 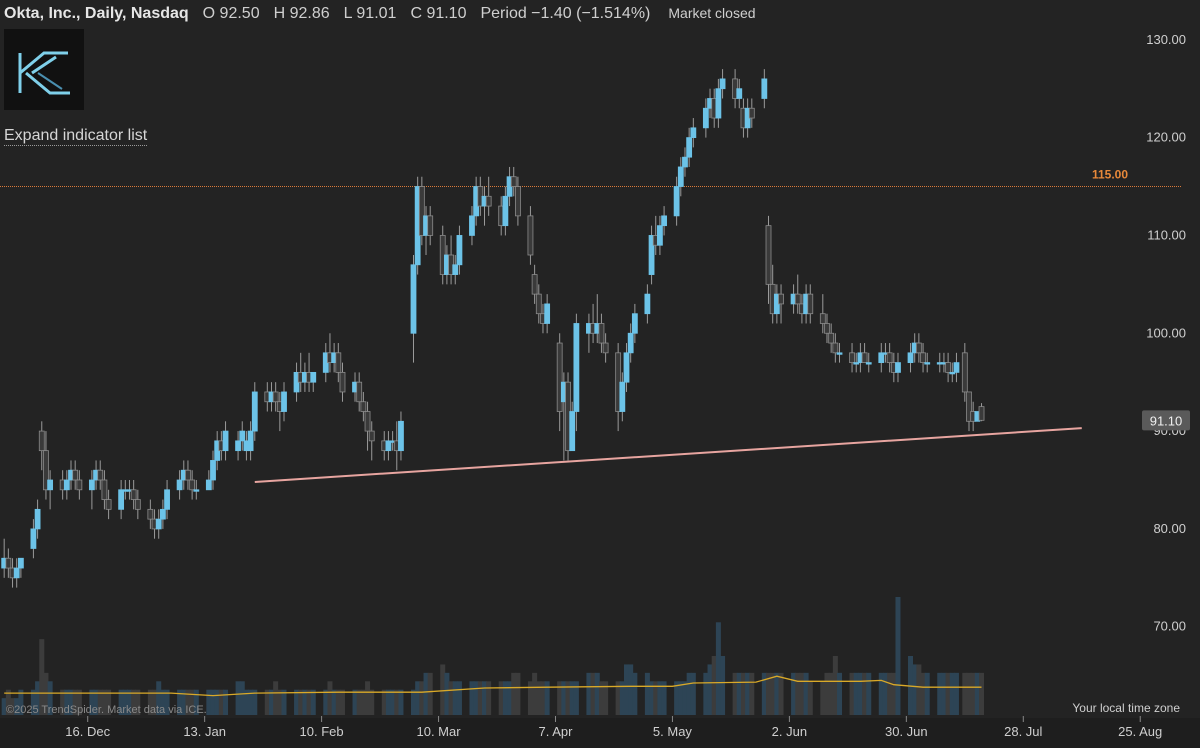 I want to click on x-tick-label: 2. Jun, so click(x=789, y=731).